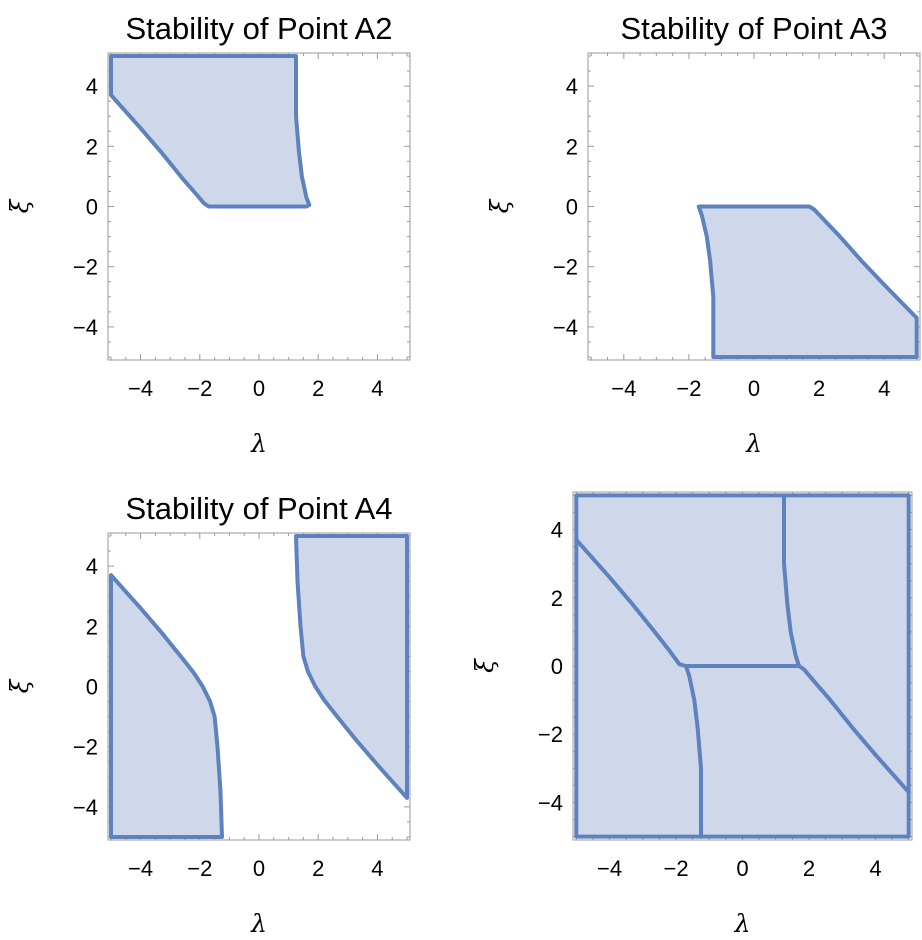  I want to click on chart-title: Stability of Point A2, so click(258, 28).